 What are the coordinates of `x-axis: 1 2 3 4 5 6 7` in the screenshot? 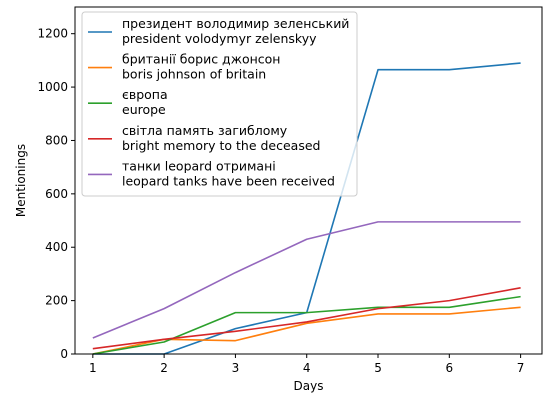 It's located at (306, 364).